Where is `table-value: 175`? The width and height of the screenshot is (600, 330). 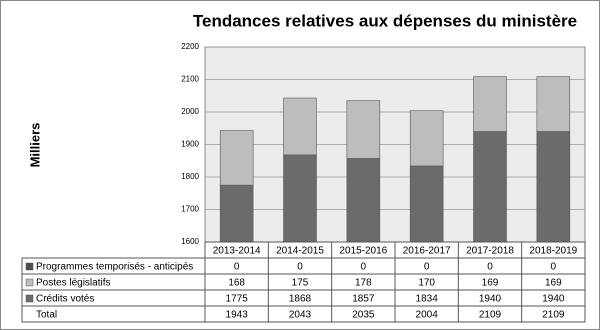
table-value: 175 is located at coordinates (300, 283).